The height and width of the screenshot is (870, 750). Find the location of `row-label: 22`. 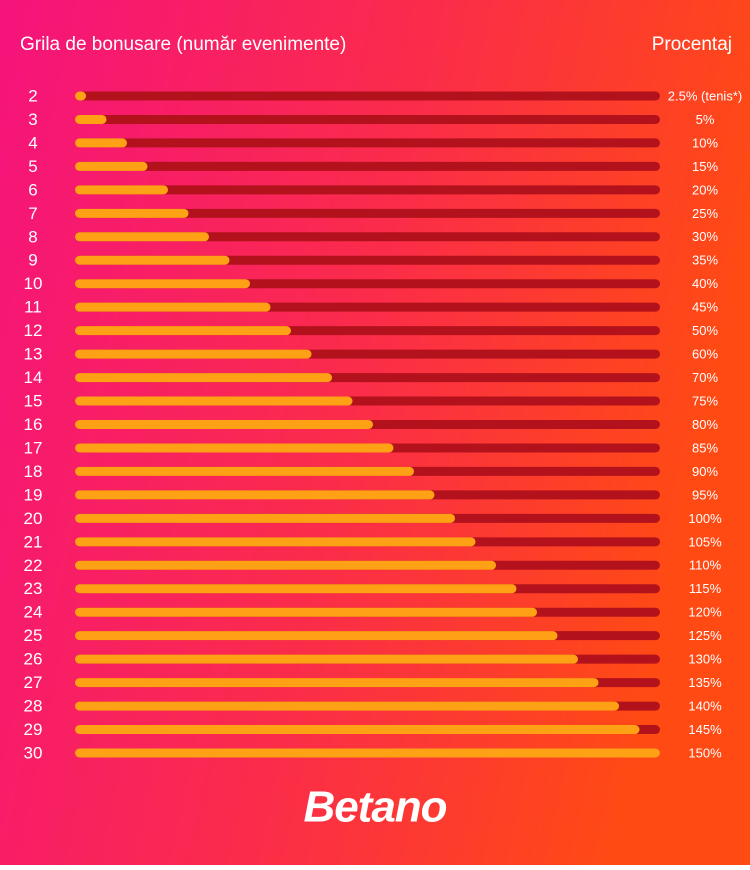

row-label: 22 is located at coordinates (33, 565).